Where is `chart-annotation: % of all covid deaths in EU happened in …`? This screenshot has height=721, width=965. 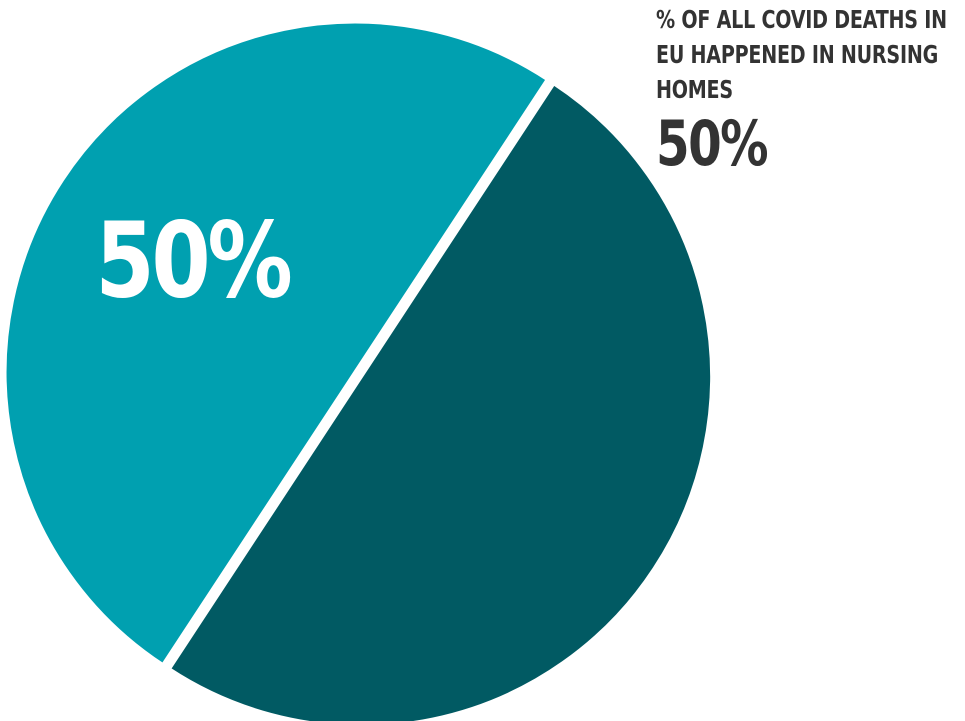
chart-annotation: % of all covid deaths in EU happened in … is located at coordinates (808, 89).